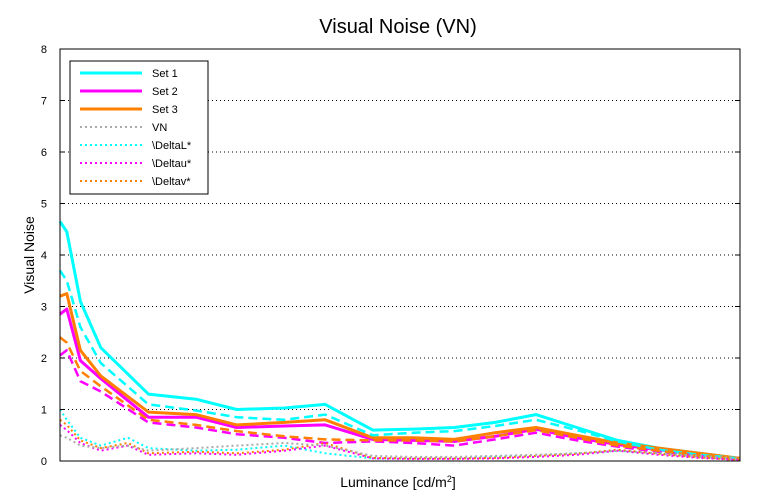  What do you see at coordinates (165, 92) in the screenshot?
I see `legend-label-1: Set 2` at bounding box center [165, 92].